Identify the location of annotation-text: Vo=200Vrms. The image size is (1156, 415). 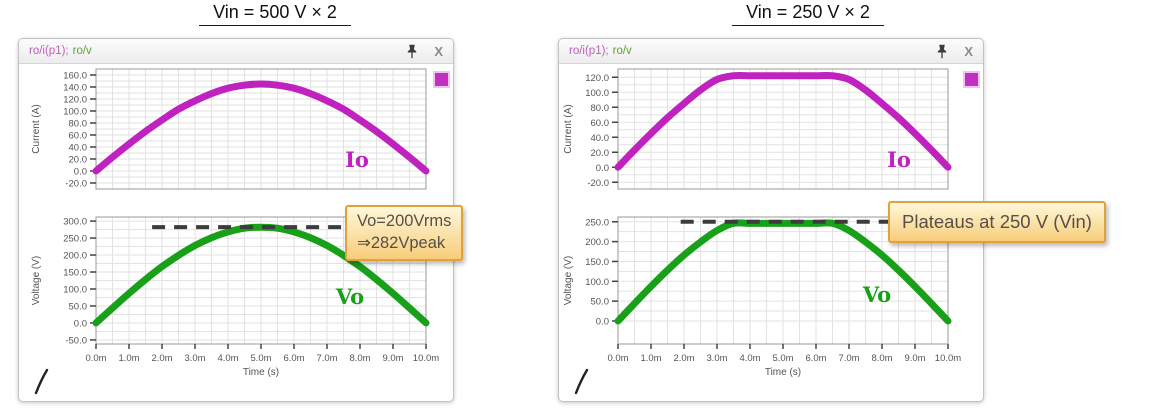
(404, 221).